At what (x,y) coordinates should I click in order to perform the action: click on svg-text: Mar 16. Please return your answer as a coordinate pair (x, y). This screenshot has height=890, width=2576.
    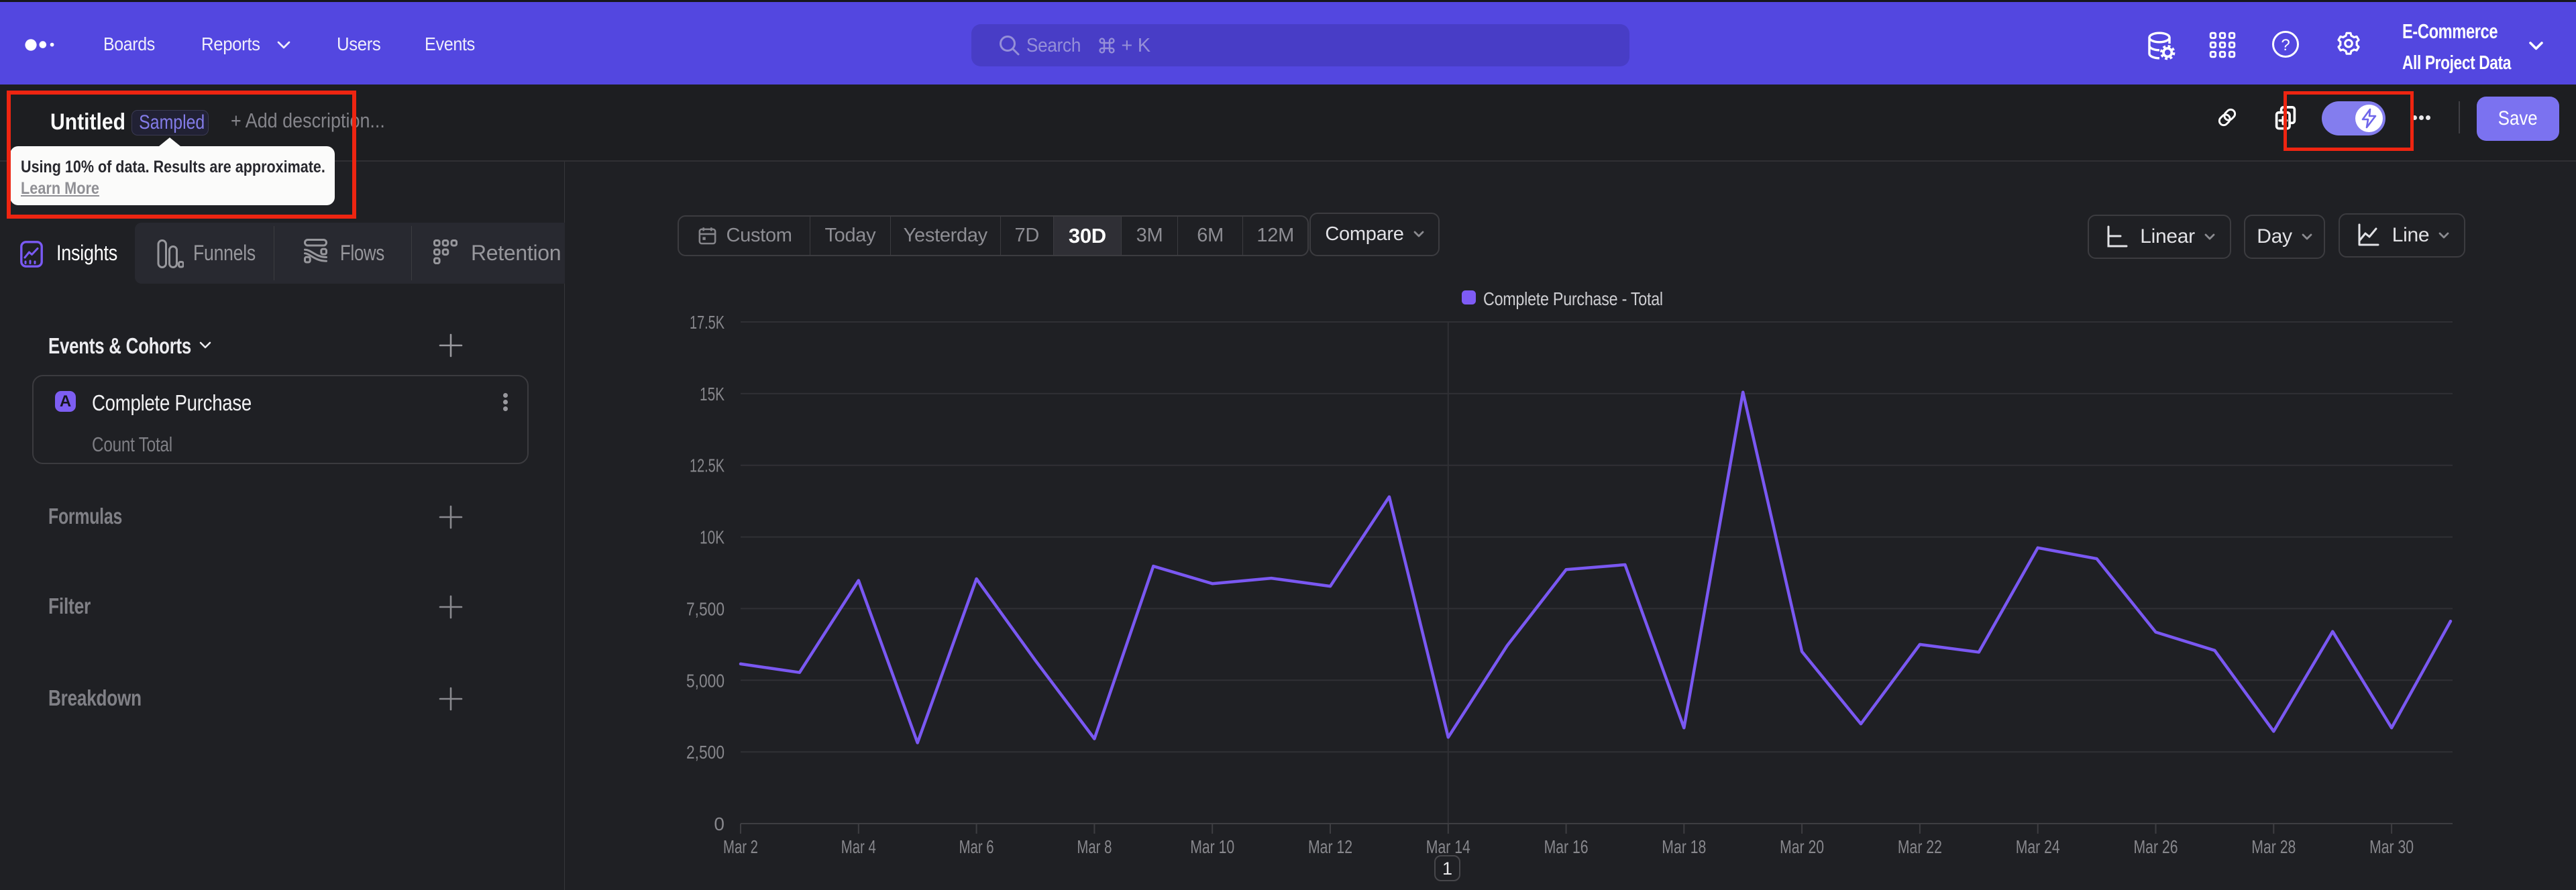
    Looking at the image, I should click on (1566, 846).